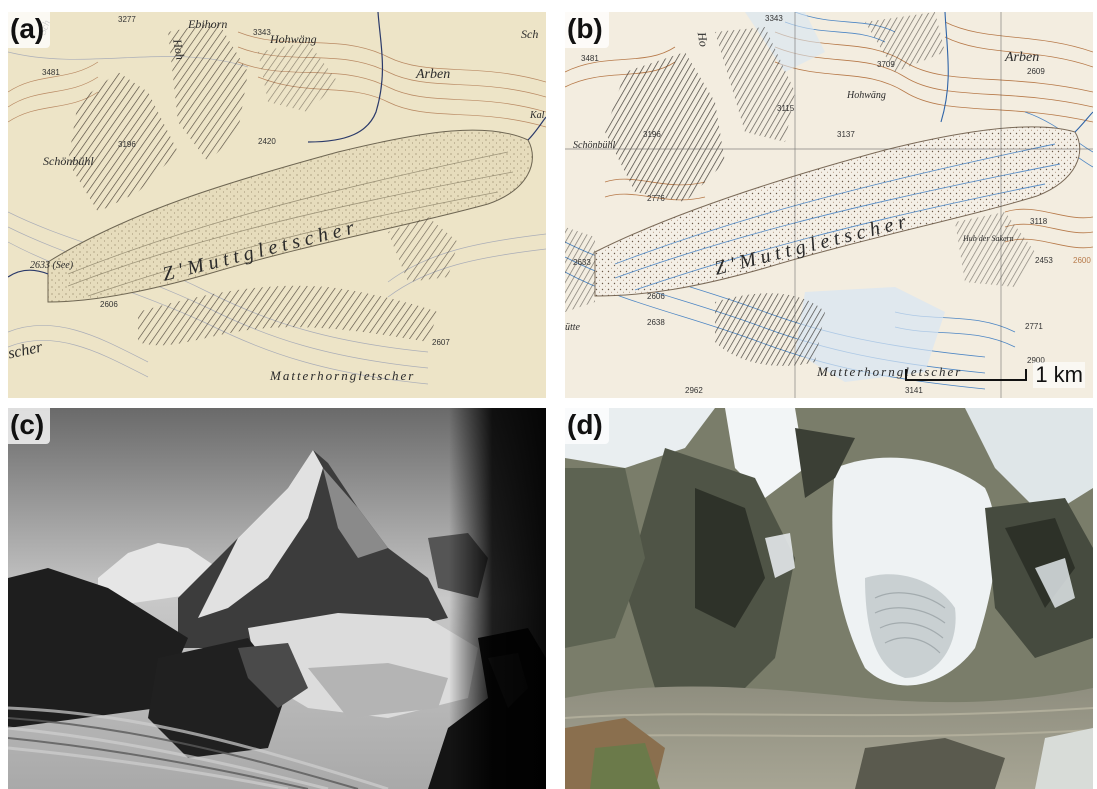  Describe the element at coordinates (52, 265) in the screenshot. I see `label-see: 2633 (See)` at that location.